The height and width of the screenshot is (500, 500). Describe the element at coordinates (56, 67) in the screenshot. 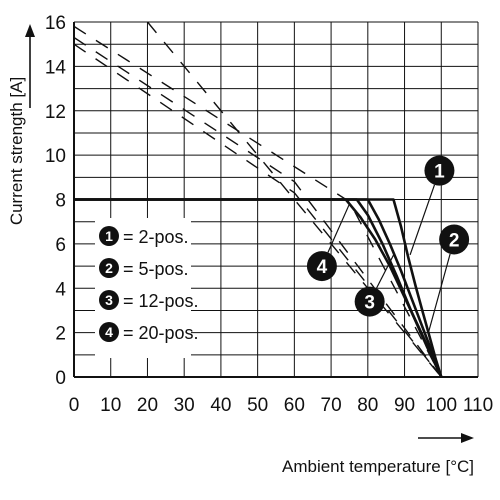

I see `y-tick-label: 14` at that location.